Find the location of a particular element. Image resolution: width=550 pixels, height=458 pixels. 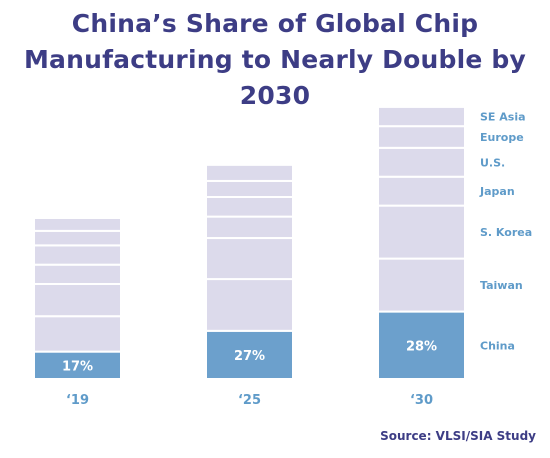

series-label-japan: Japan is located at coordinates (497, 191).